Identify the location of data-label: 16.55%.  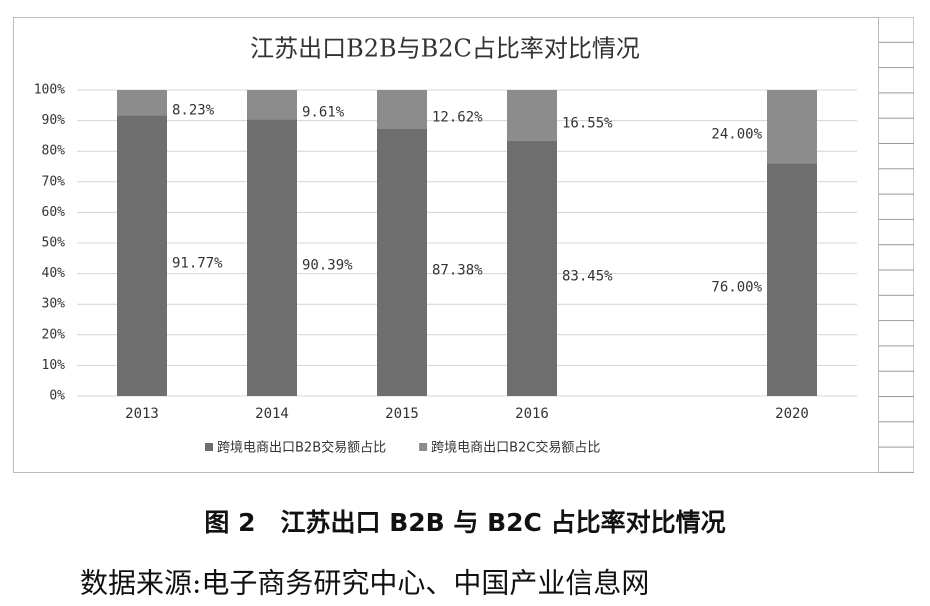
(587, 123).